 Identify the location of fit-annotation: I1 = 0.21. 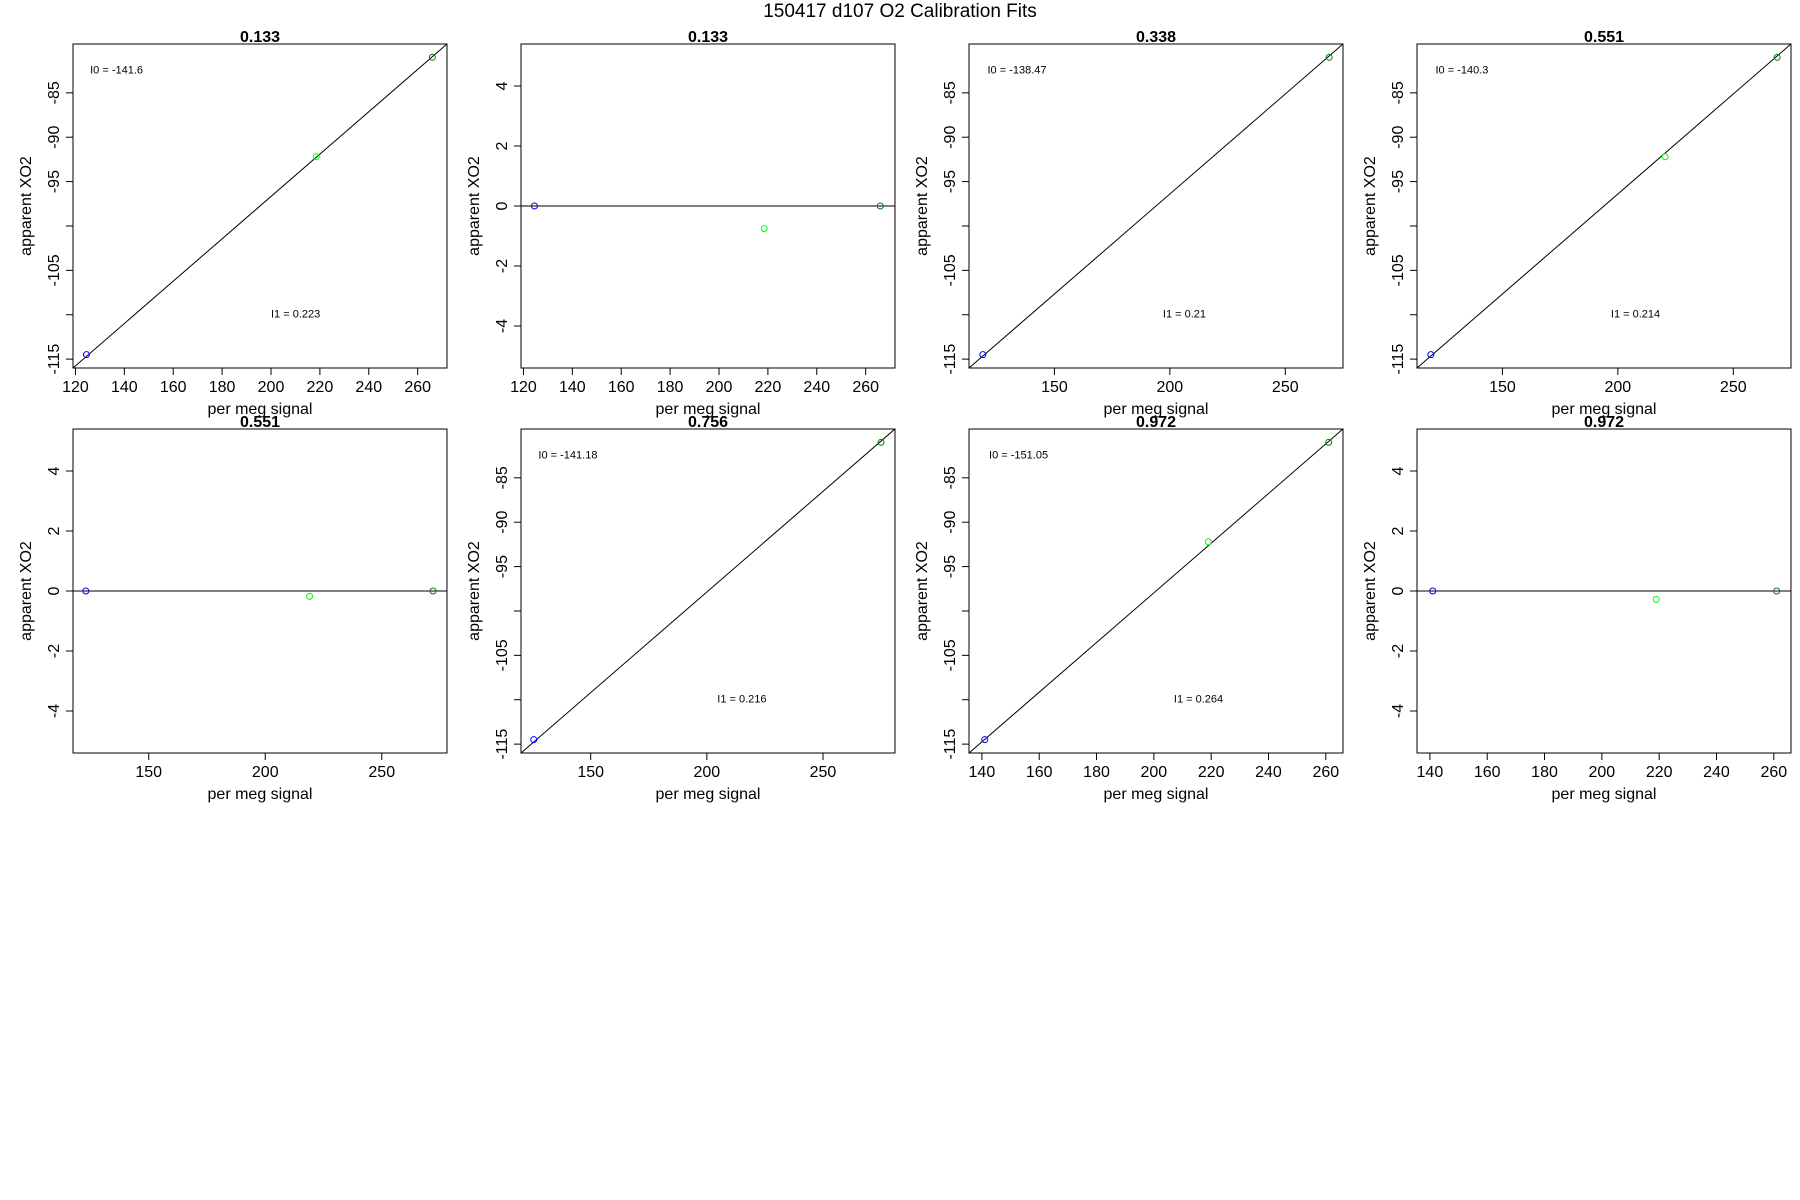
(1184, 314).